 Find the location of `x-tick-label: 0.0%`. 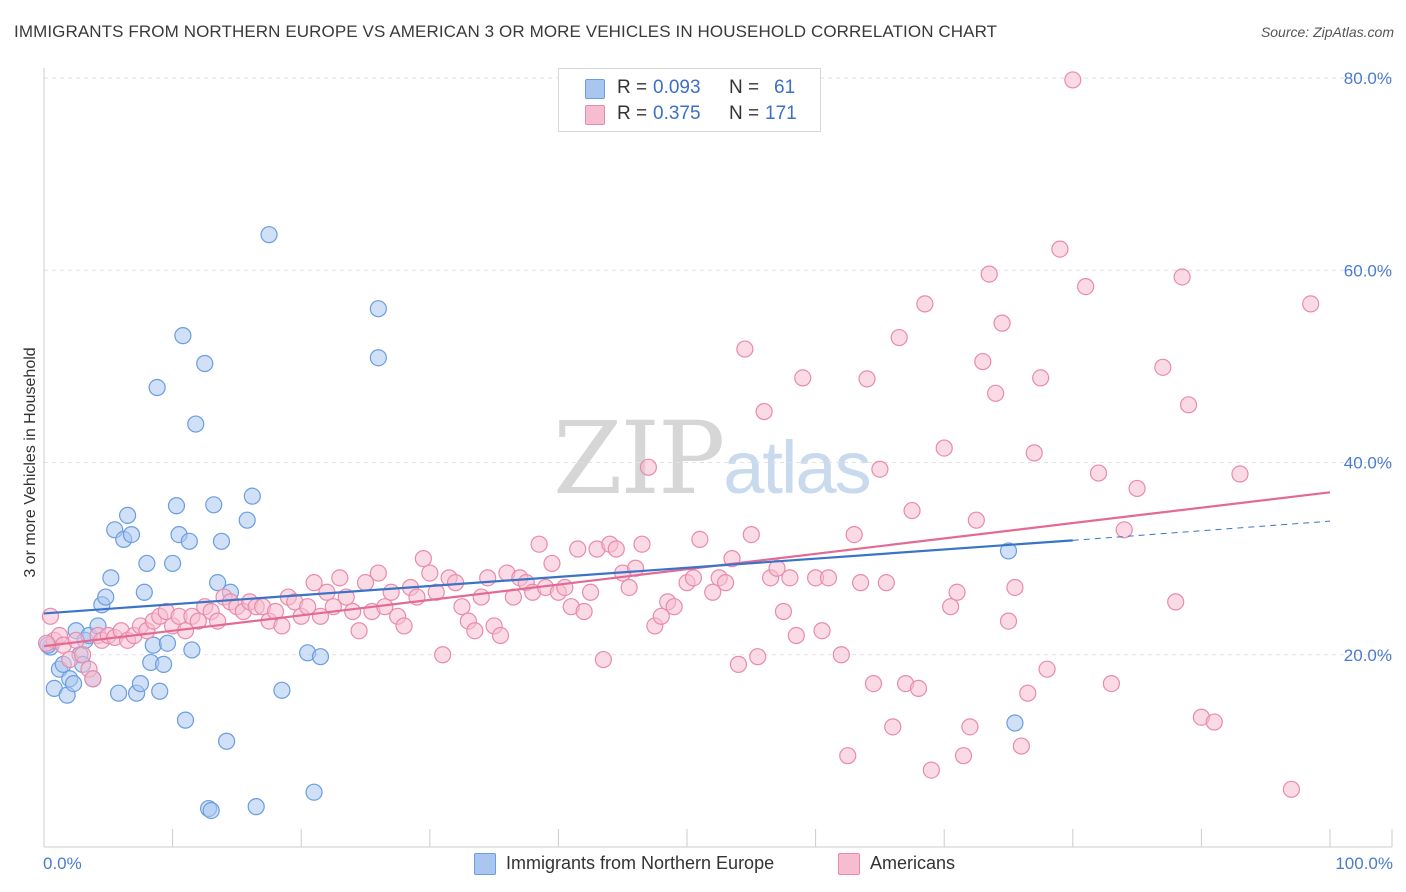

x-tick-label: 0.0% is located at coordinates (62, 863).